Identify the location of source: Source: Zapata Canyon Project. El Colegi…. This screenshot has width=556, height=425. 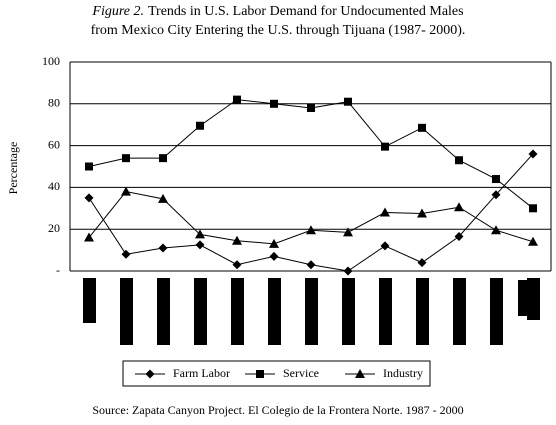
(277, 410).